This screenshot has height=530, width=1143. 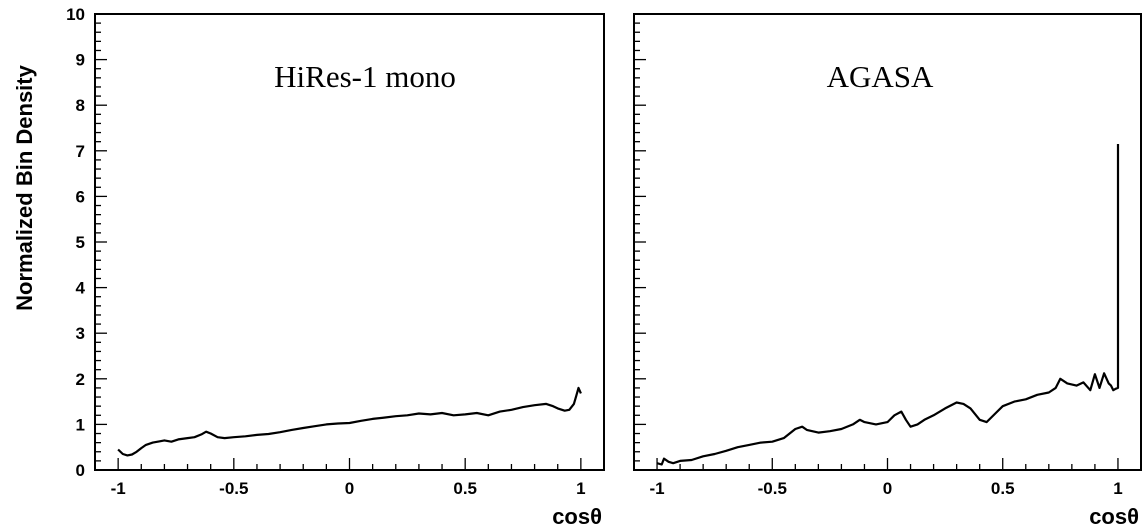 What do you see at coordinates (80, 242) in the screenshot?
I see `y-tick-label: 5` at bounding box center [80, 242].